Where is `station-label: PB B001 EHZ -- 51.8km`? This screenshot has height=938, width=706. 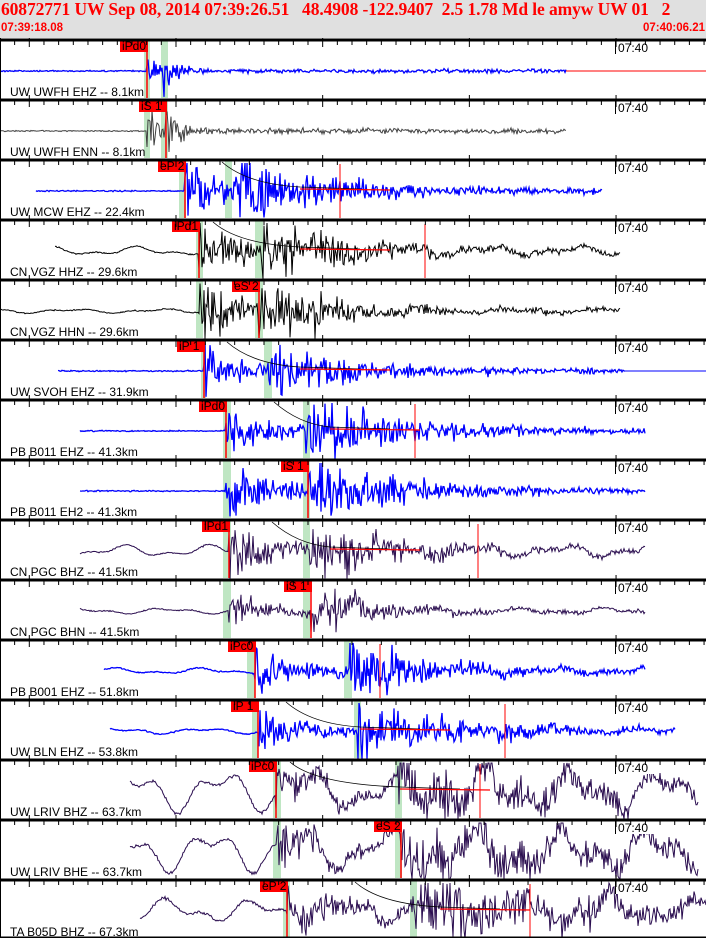
station-label: PB B001 EHZ -- 51.8km is located at coordinates (74, 692).